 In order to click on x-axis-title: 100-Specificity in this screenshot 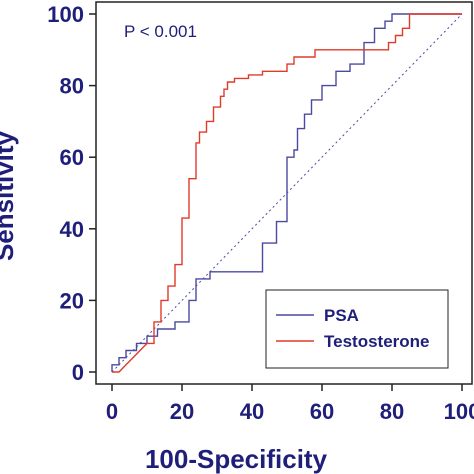, I will do `click(236, 459)`.